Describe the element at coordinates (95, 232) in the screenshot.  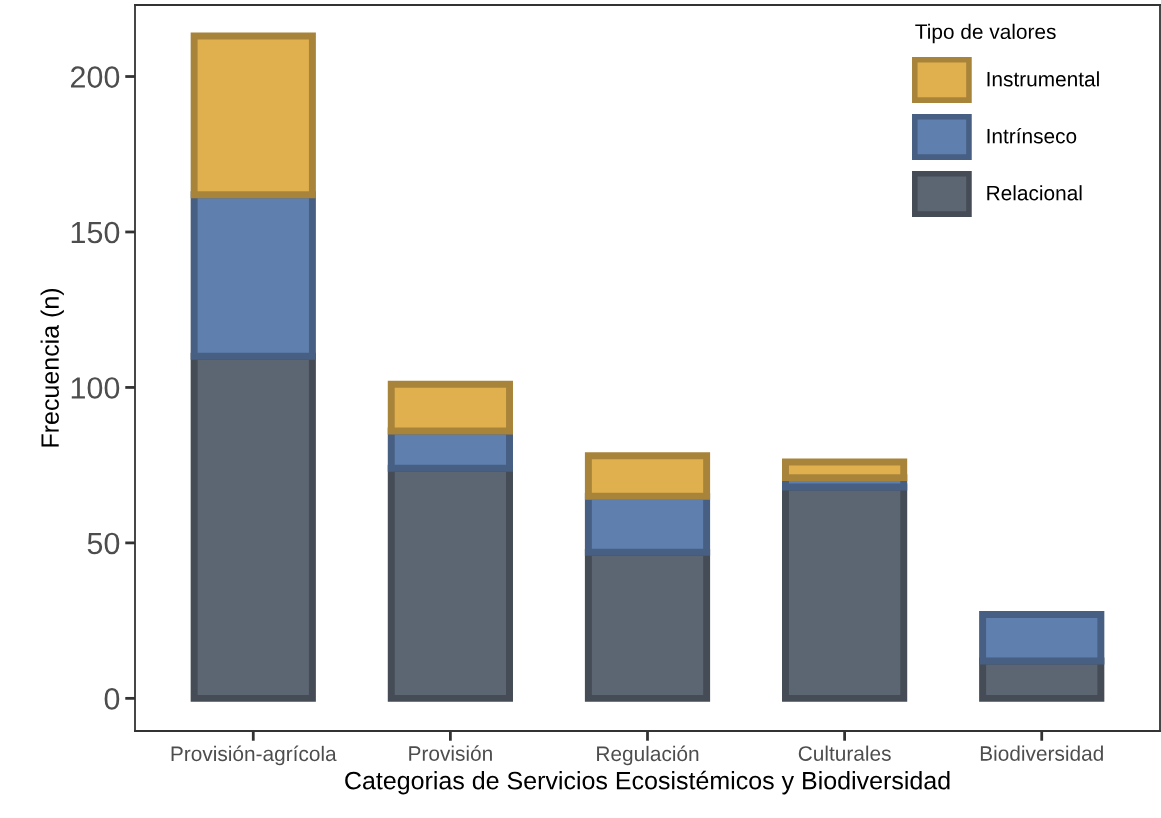
I see `y-tick-label: 150` at that location.